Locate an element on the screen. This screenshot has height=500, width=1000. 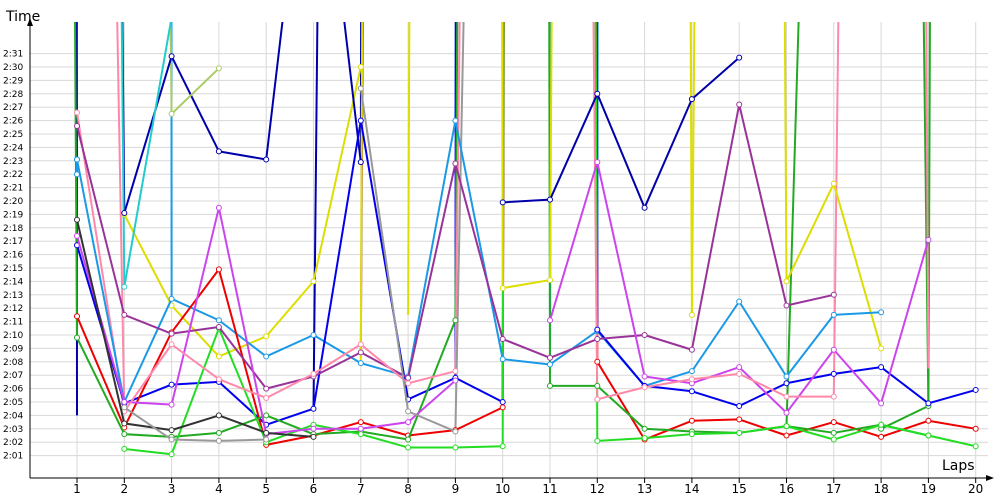
y-tick-label: 2:28 is located at coordinates (13, 95).